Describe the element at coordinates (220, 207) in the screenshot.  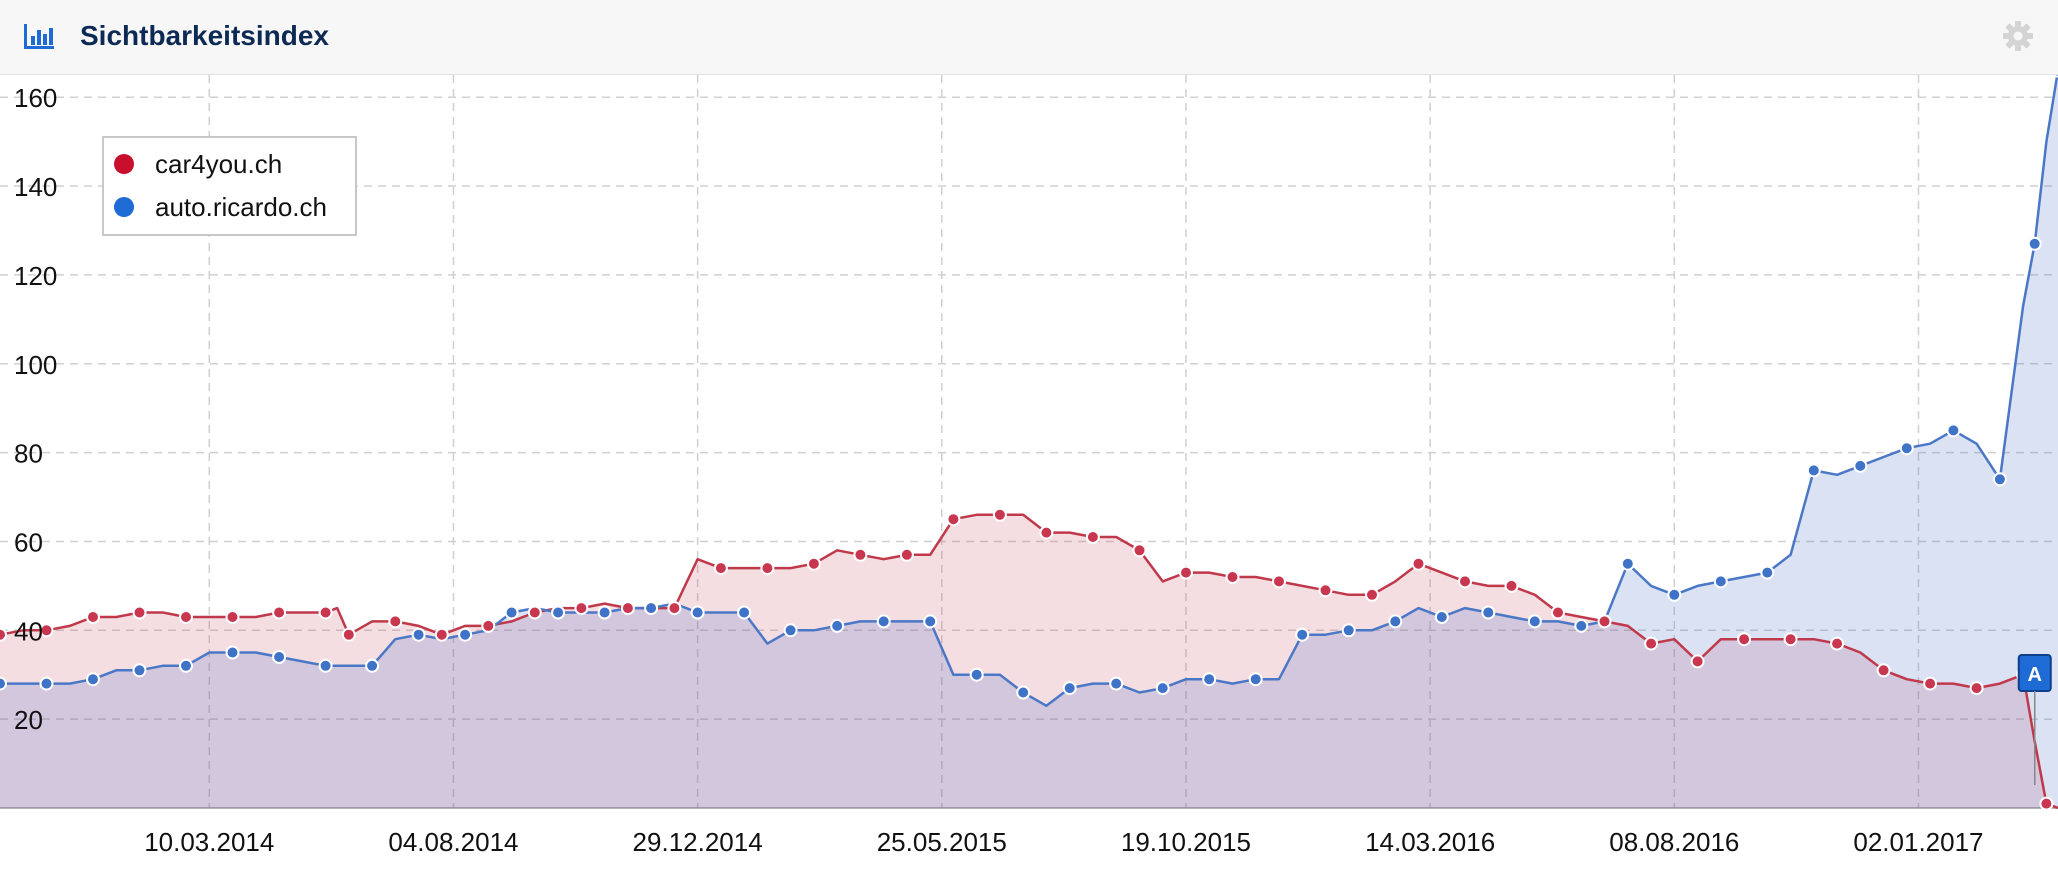
I see `legend-item-ricardo: auto.ricardo.ch` at that location.